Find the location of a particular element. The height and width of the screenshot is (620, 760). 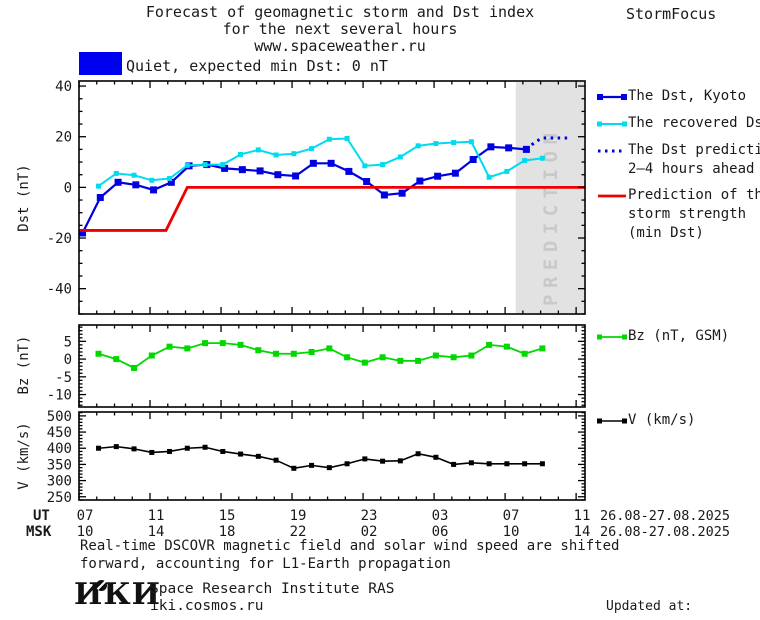

legend-label: The recovered Dst is located at coordinates (694, 123).